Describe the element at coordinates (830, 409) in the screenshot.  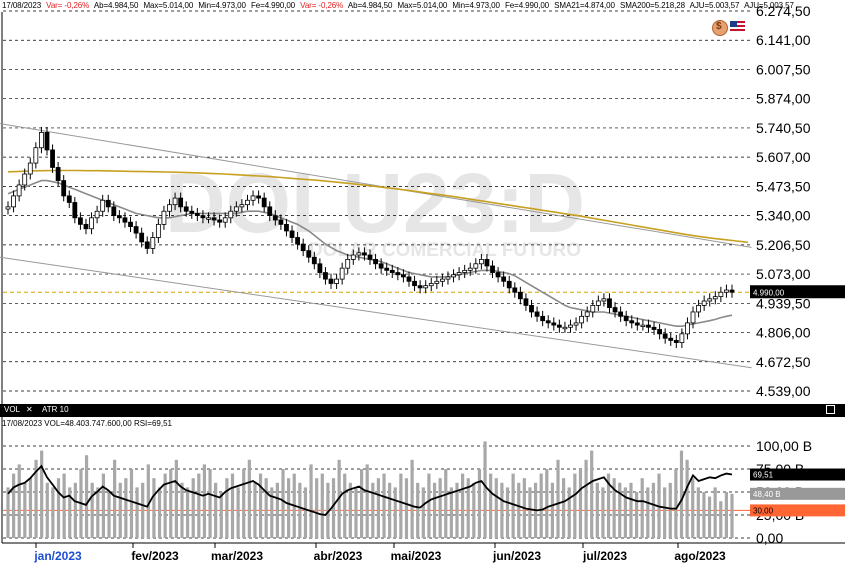
I see `maximize-icon` at that location.